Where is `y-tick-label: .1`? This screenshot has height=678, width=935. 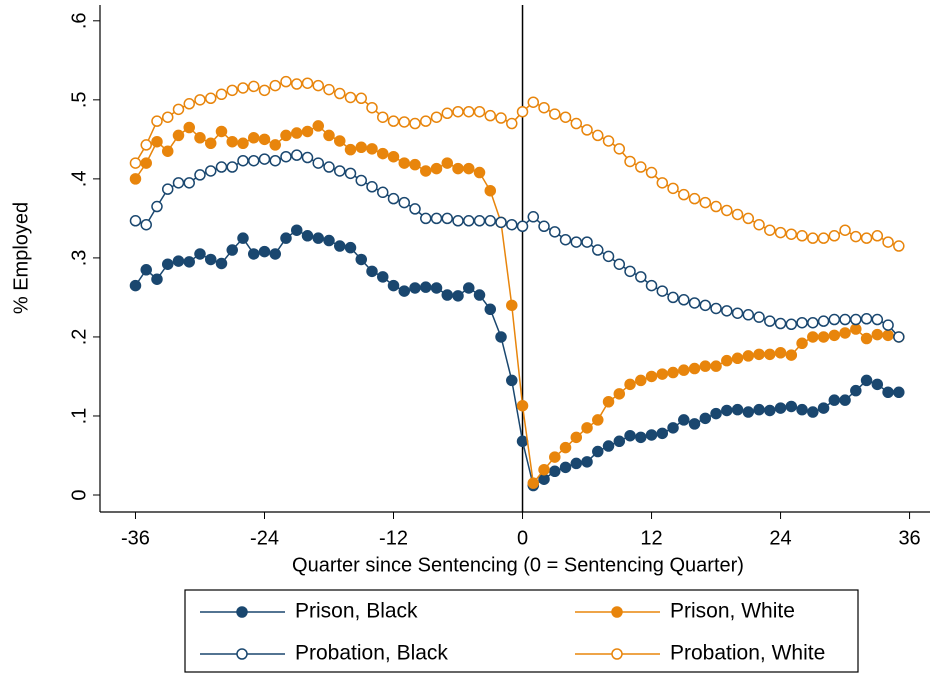 y-tick-label: .1 is located at coordinates (79, 416).